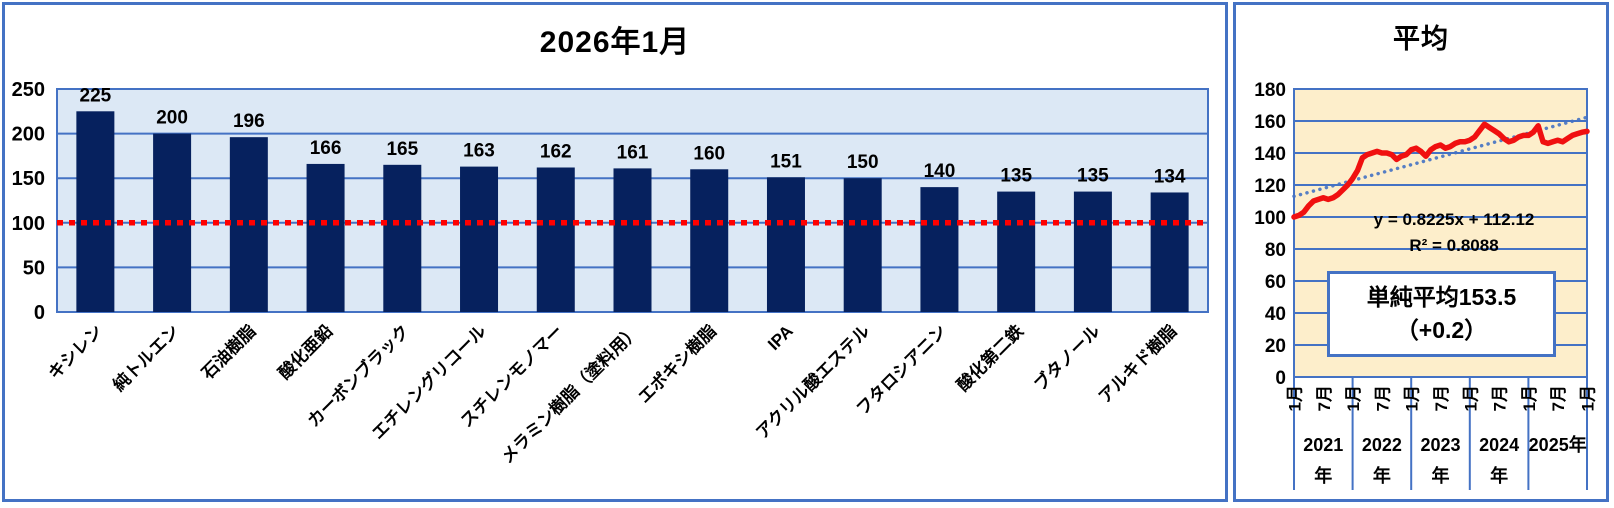 The width and height of the screenshot is (1614, 508). I want to click on trendline-r2-text: R² = 0.8088, so click(1454, 245).